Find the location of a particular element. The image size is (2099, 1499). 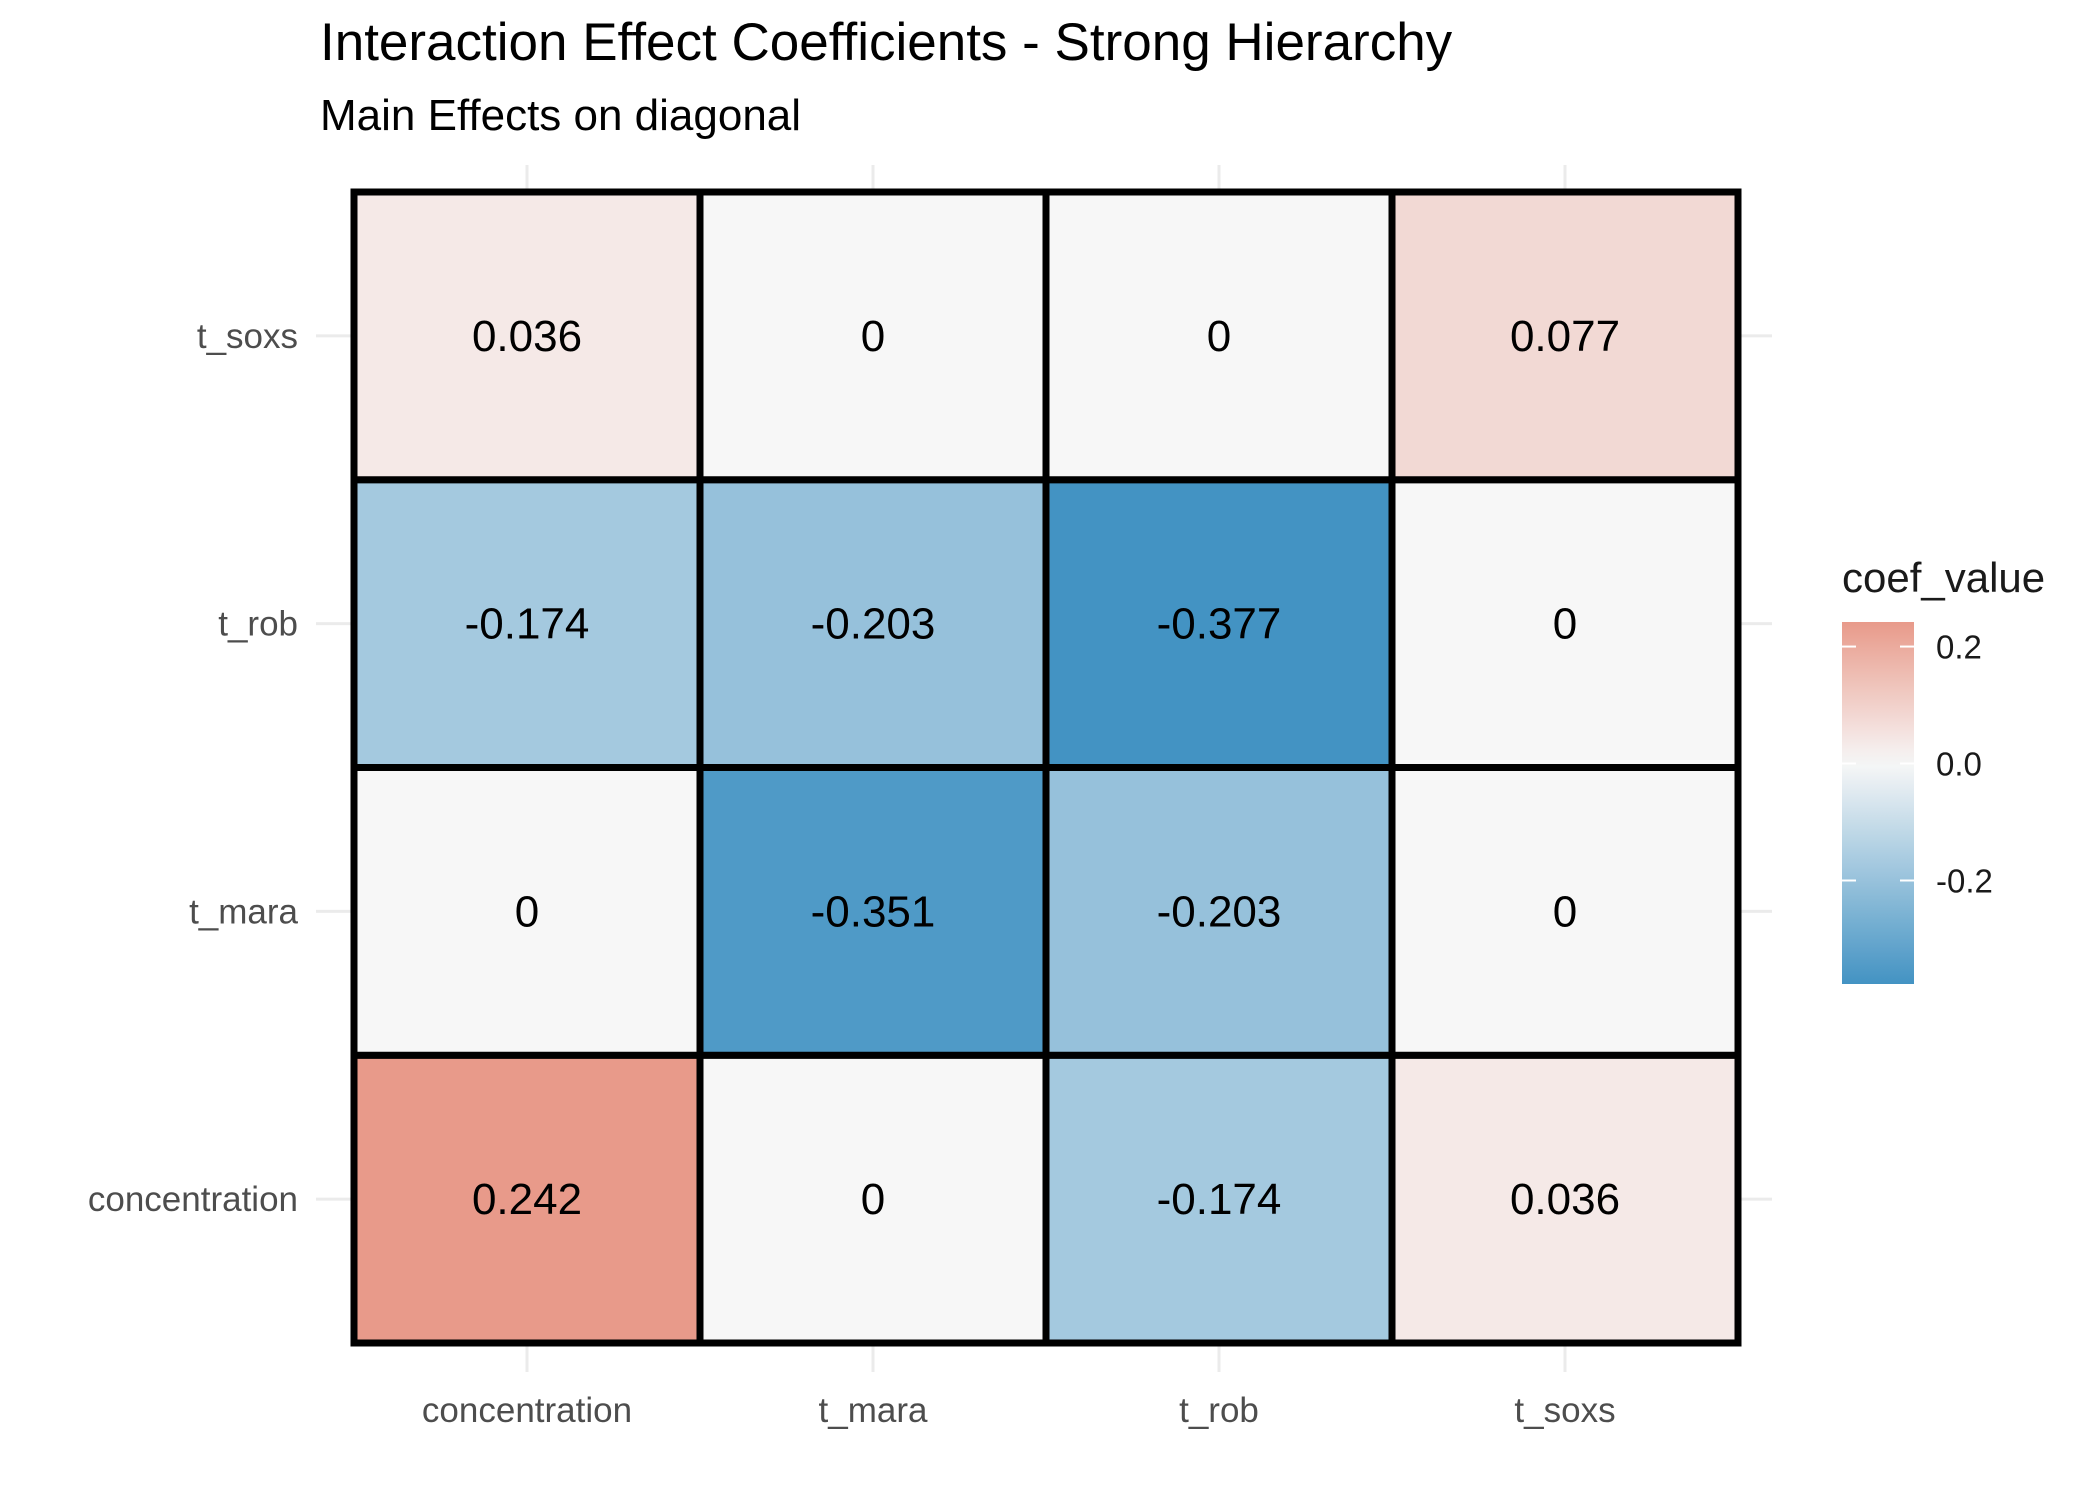

cell-value-label: 0.077 is located at coordinates (1565, 336).